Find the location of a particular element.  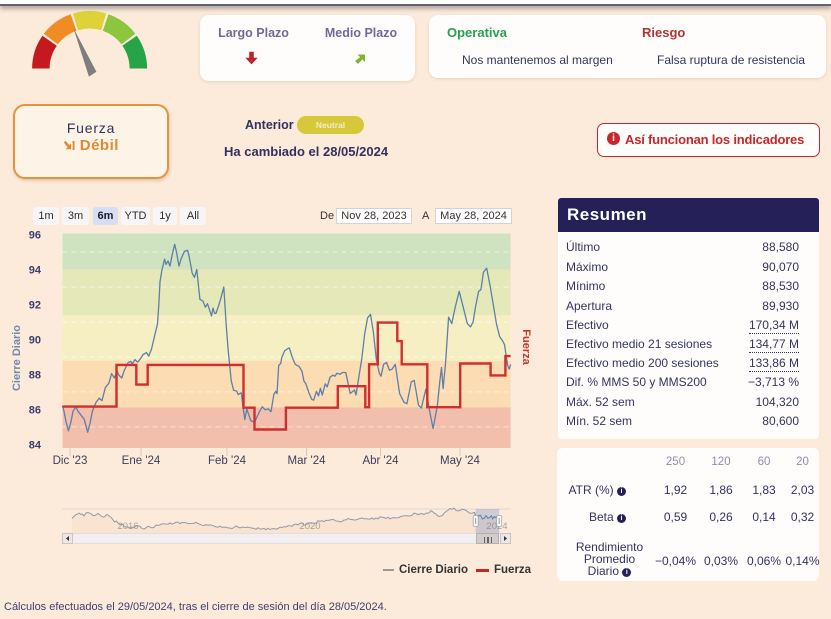

svg-text: 2020 is located at coordinates (309, 526).